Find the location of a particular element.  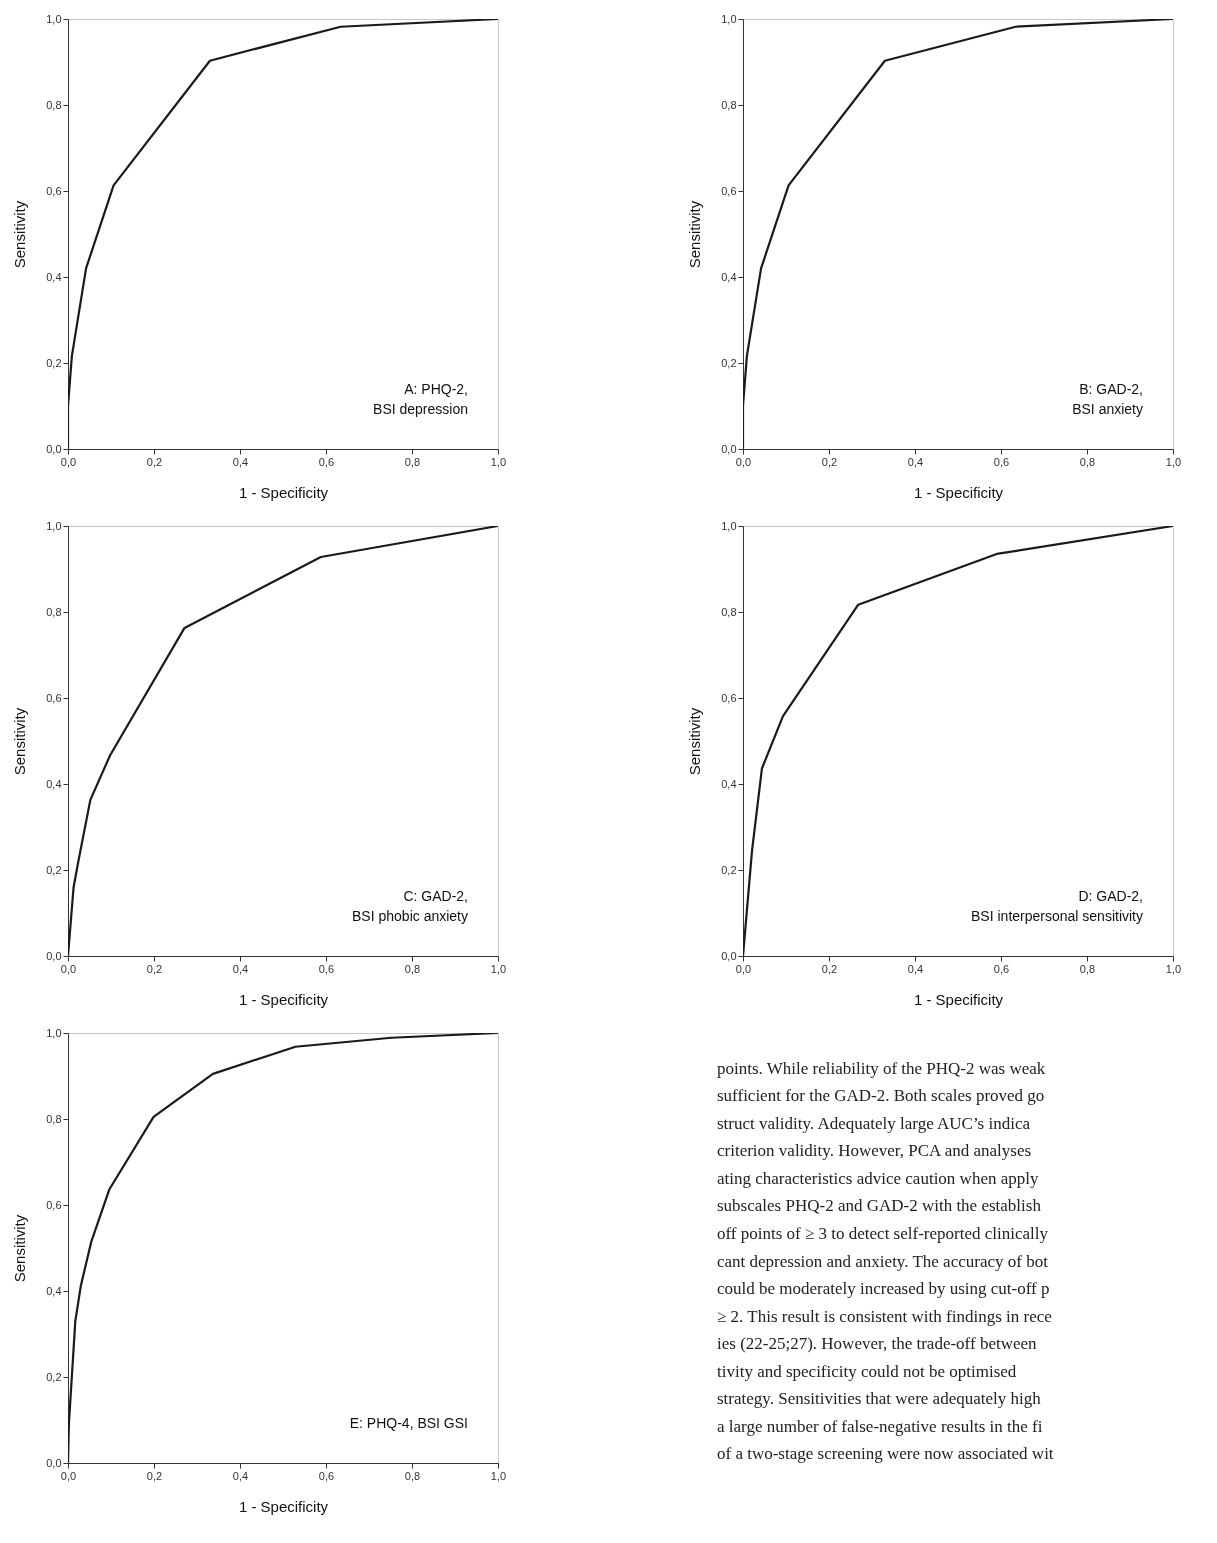

text: ating characteristics advice caution when apply is located at coordinates (878, 1178).